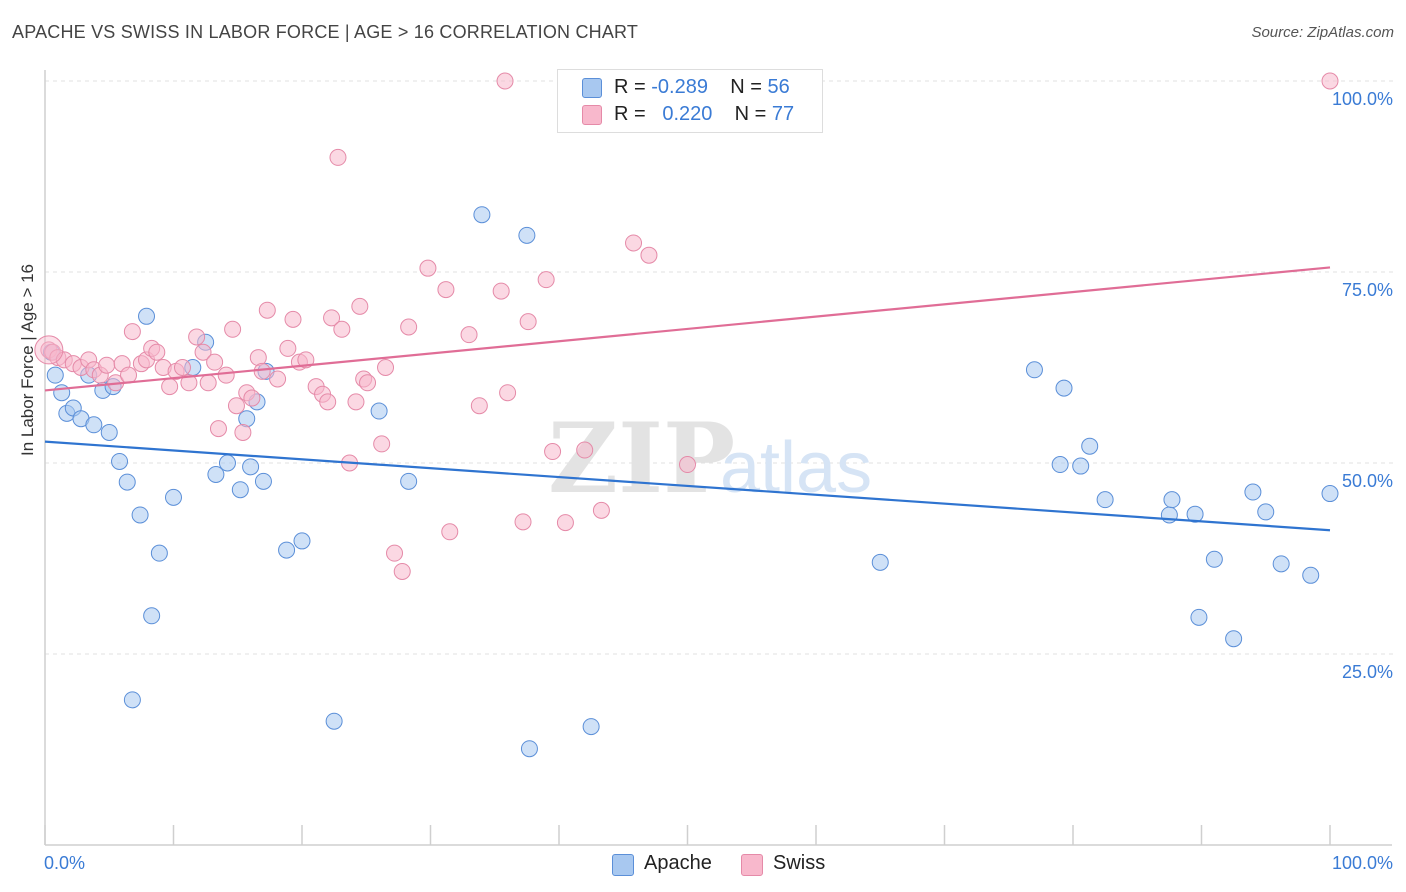  Describe the element at coordinates (702, 87) in the screenshot. I see `legend-text-apache: R = -0.289 N = 56` at that location.